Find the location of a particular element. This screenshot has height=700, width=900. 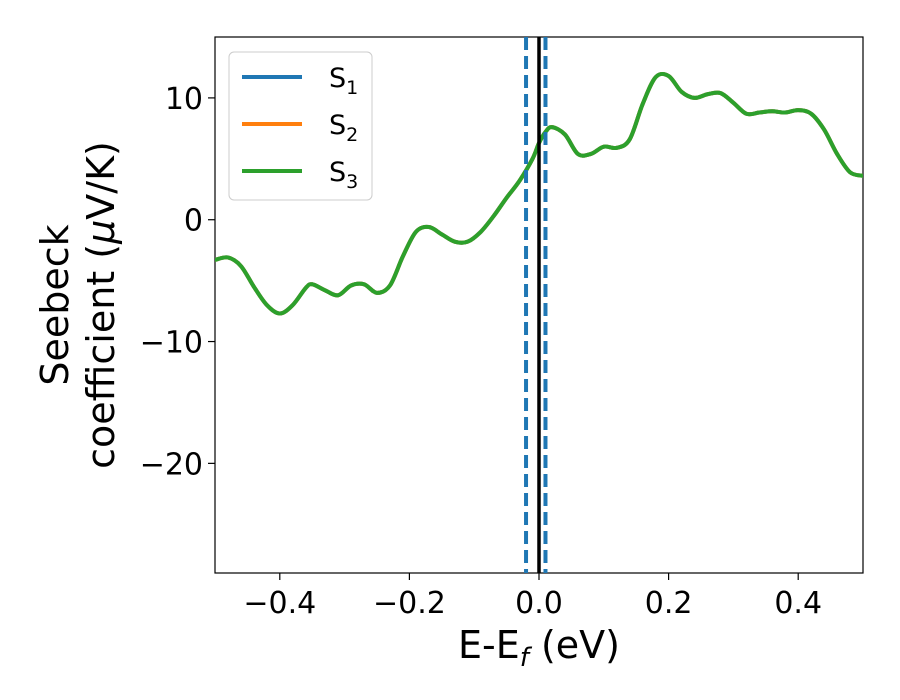

y-axis-label-prefix: coefficient ( is located at coordinates (101, 356).